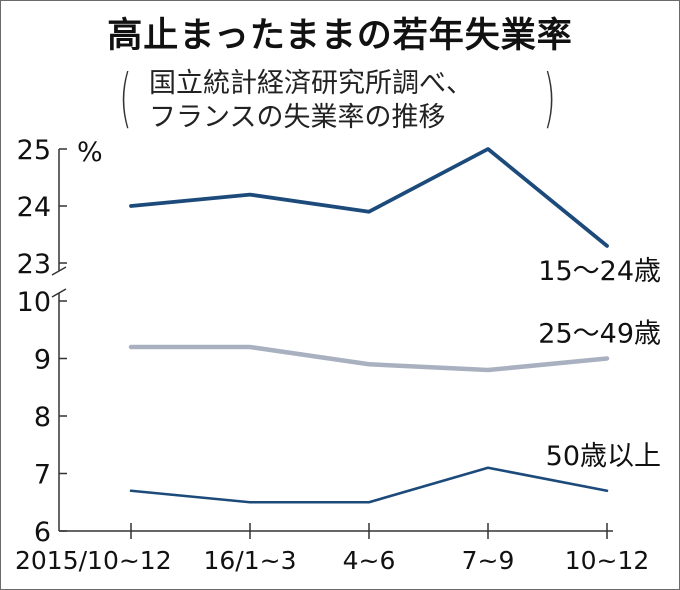 The height and width of the screenshot is (590, 680). What do you see at coordinates (59, 282) in the screenshot?
I see `axis-break-marker` at bounding box center [59, 282].